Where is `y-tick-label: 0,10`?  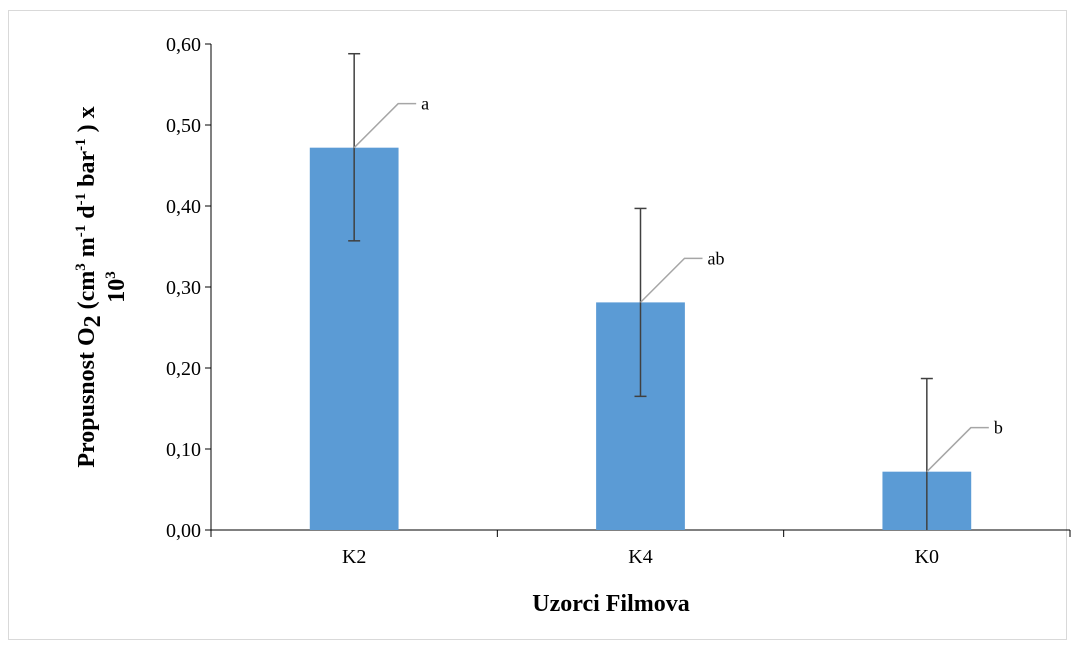 y-tick-label: 0,10 is located at coordinates (183, 450).